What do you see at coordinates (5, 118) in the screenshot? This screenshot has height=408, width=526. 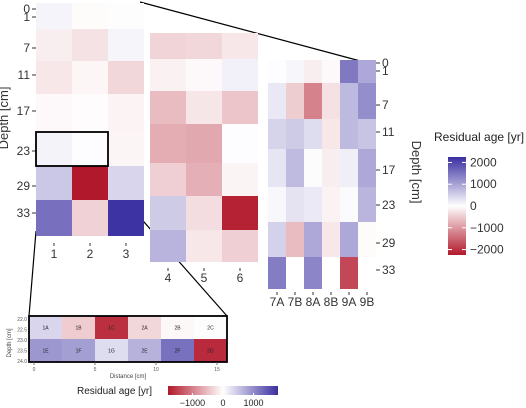 I see `left-ylabel: Depth [cm]` at bounding box center [5, 118].